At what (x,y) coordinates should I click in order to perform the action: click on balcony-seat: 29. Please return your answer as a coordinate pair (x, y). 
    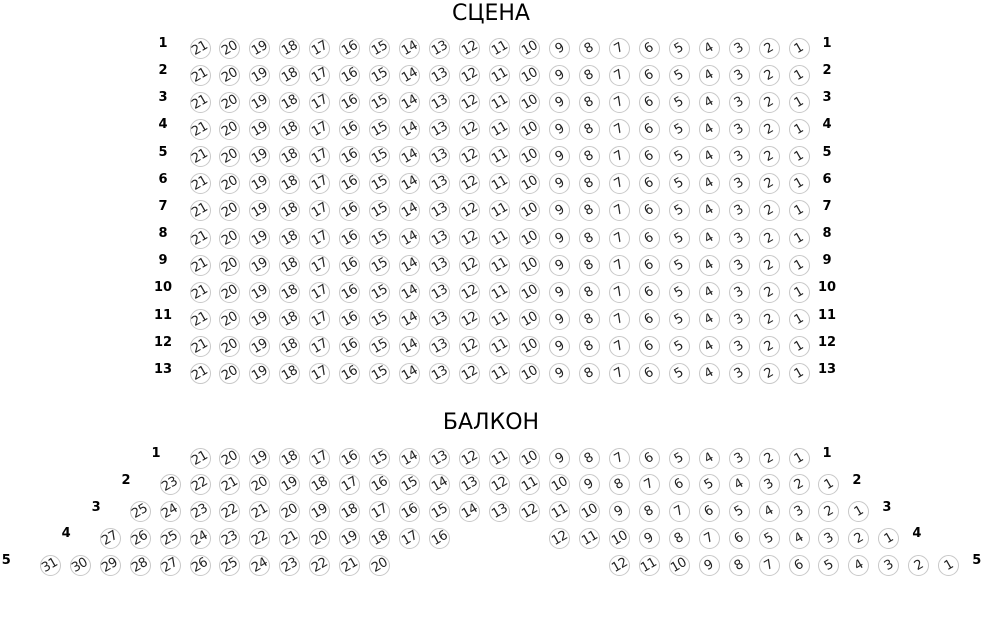
    Looking at the image, I should click on (110, 565).